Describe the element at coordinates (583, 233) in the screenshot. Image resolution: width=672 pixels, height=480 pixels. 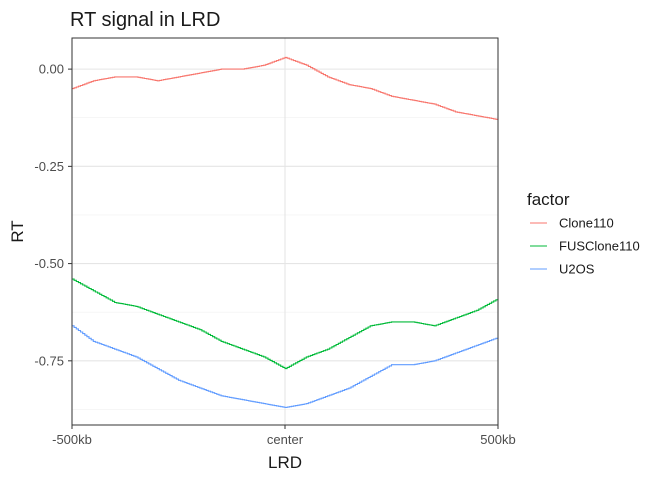
I see `legend: factor Clone110 FUSClone110 U2OS` at that location.